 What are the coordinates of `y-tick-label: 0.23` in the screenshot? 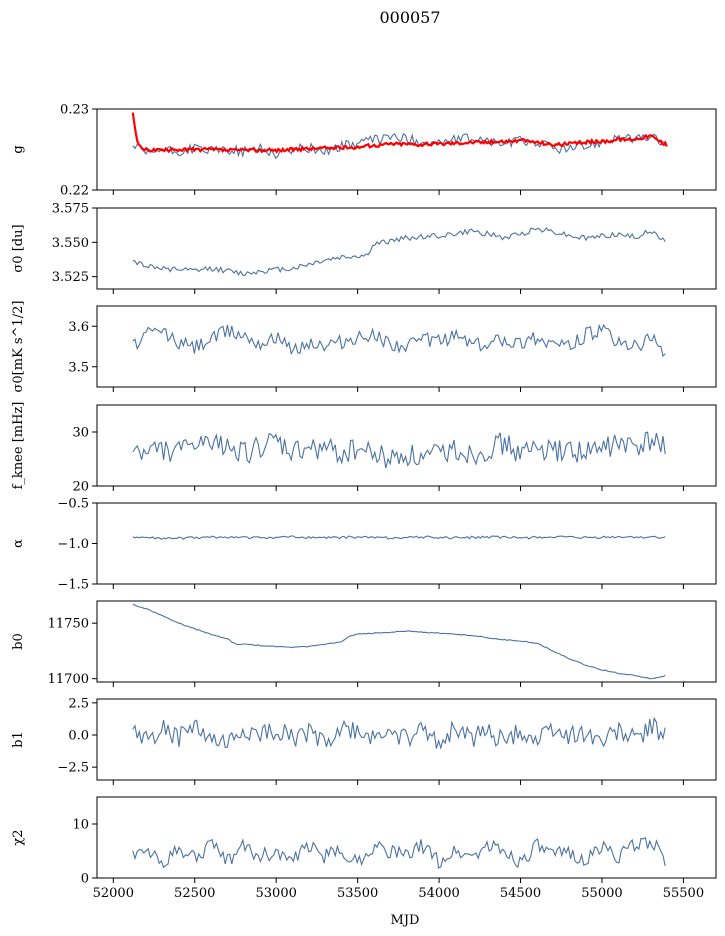 It's located at (74, 110).